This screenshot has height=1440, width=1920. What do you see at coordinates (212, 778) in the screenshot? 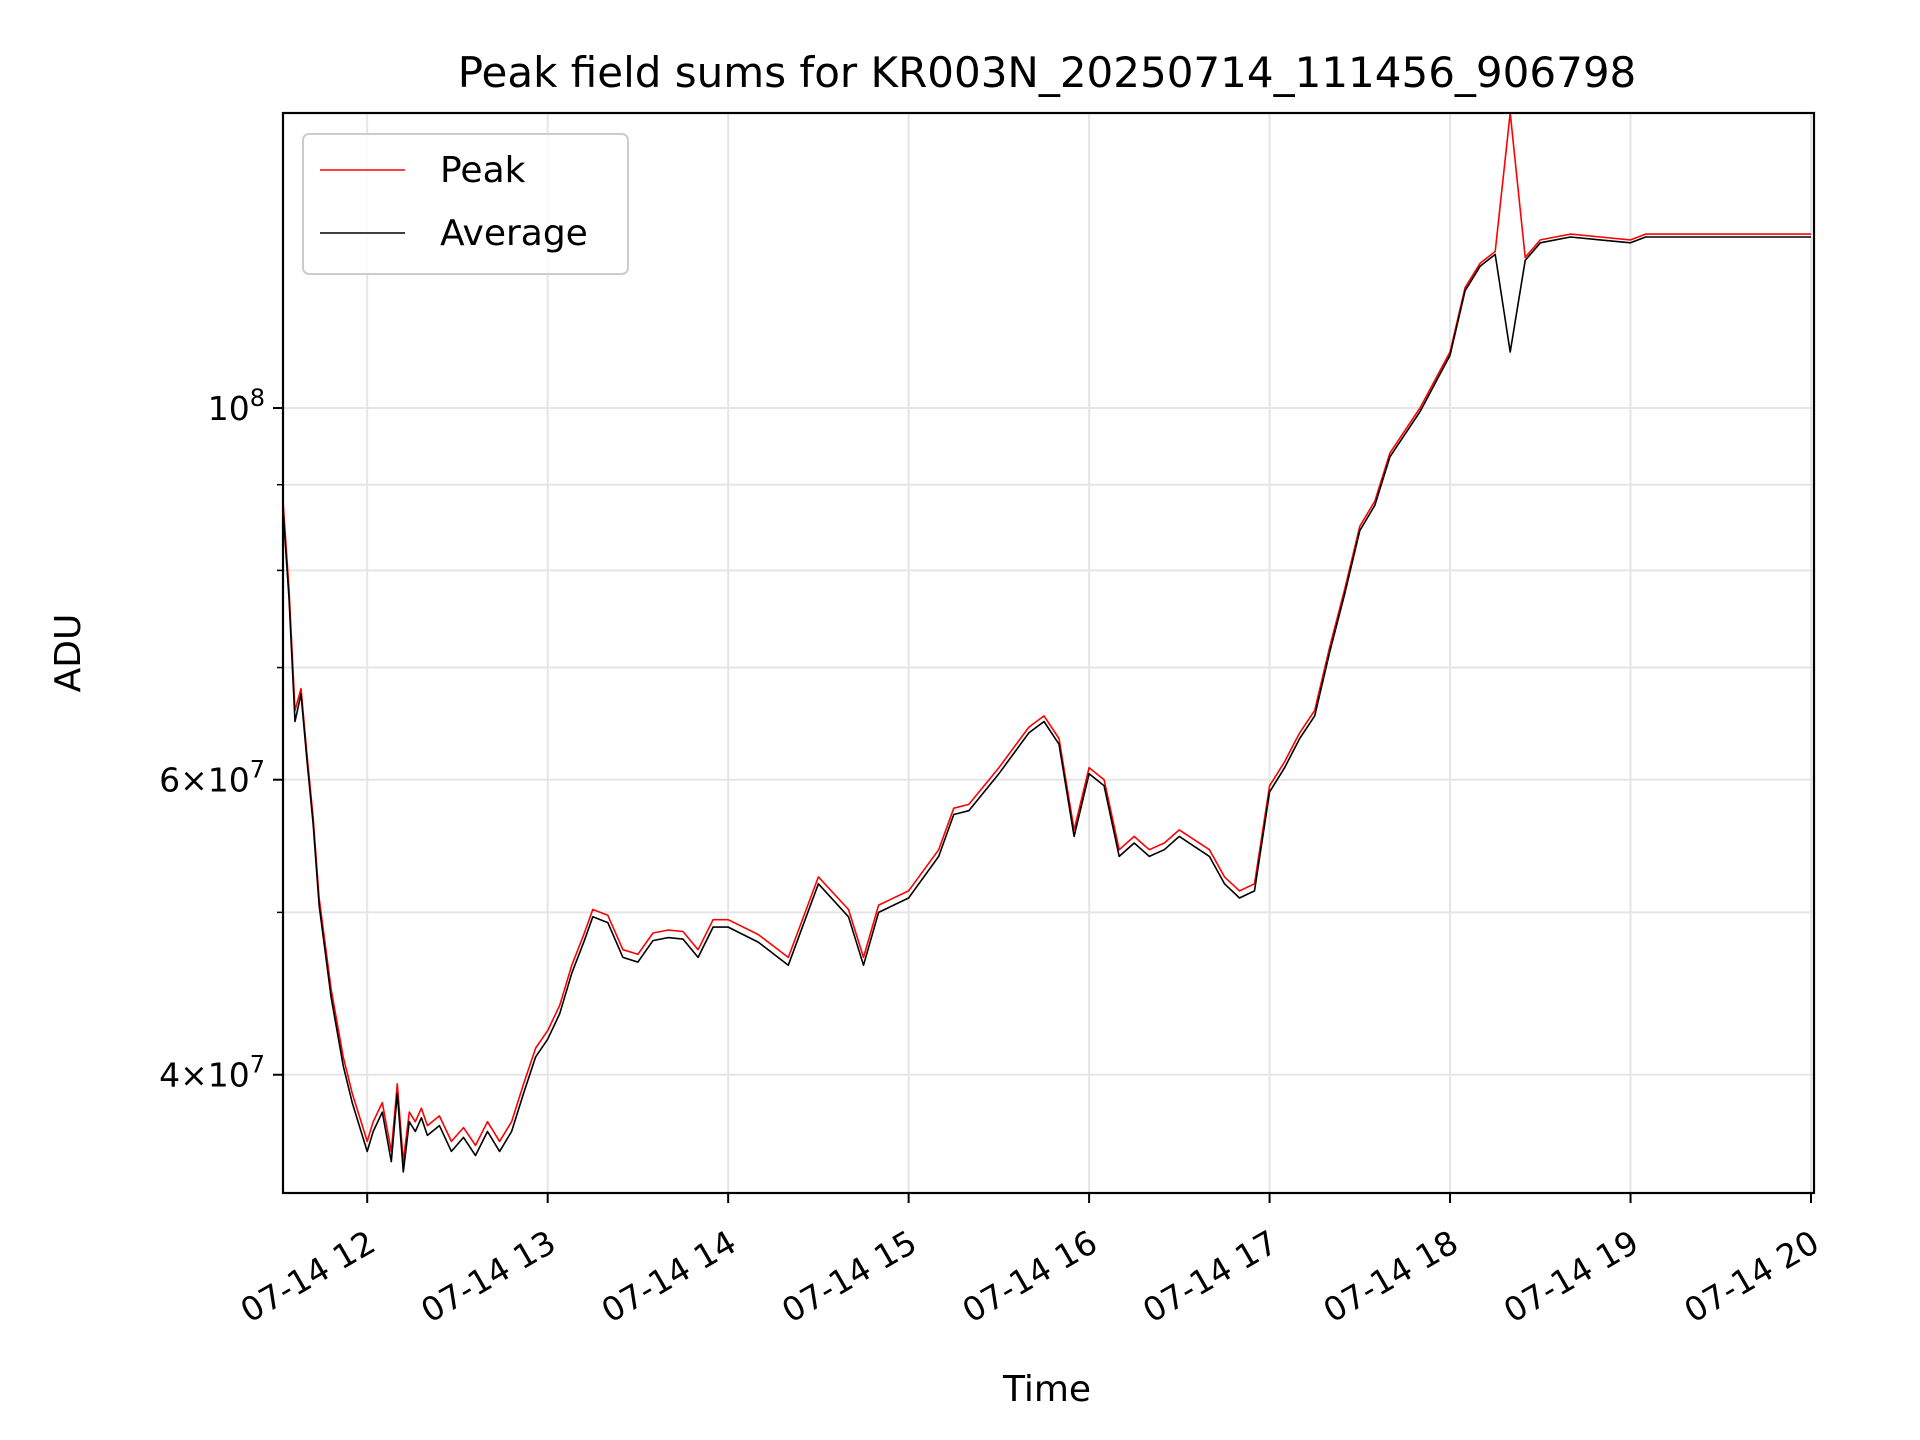
I see `y-tick-label: 6×107` at bounding box center [212, 778].